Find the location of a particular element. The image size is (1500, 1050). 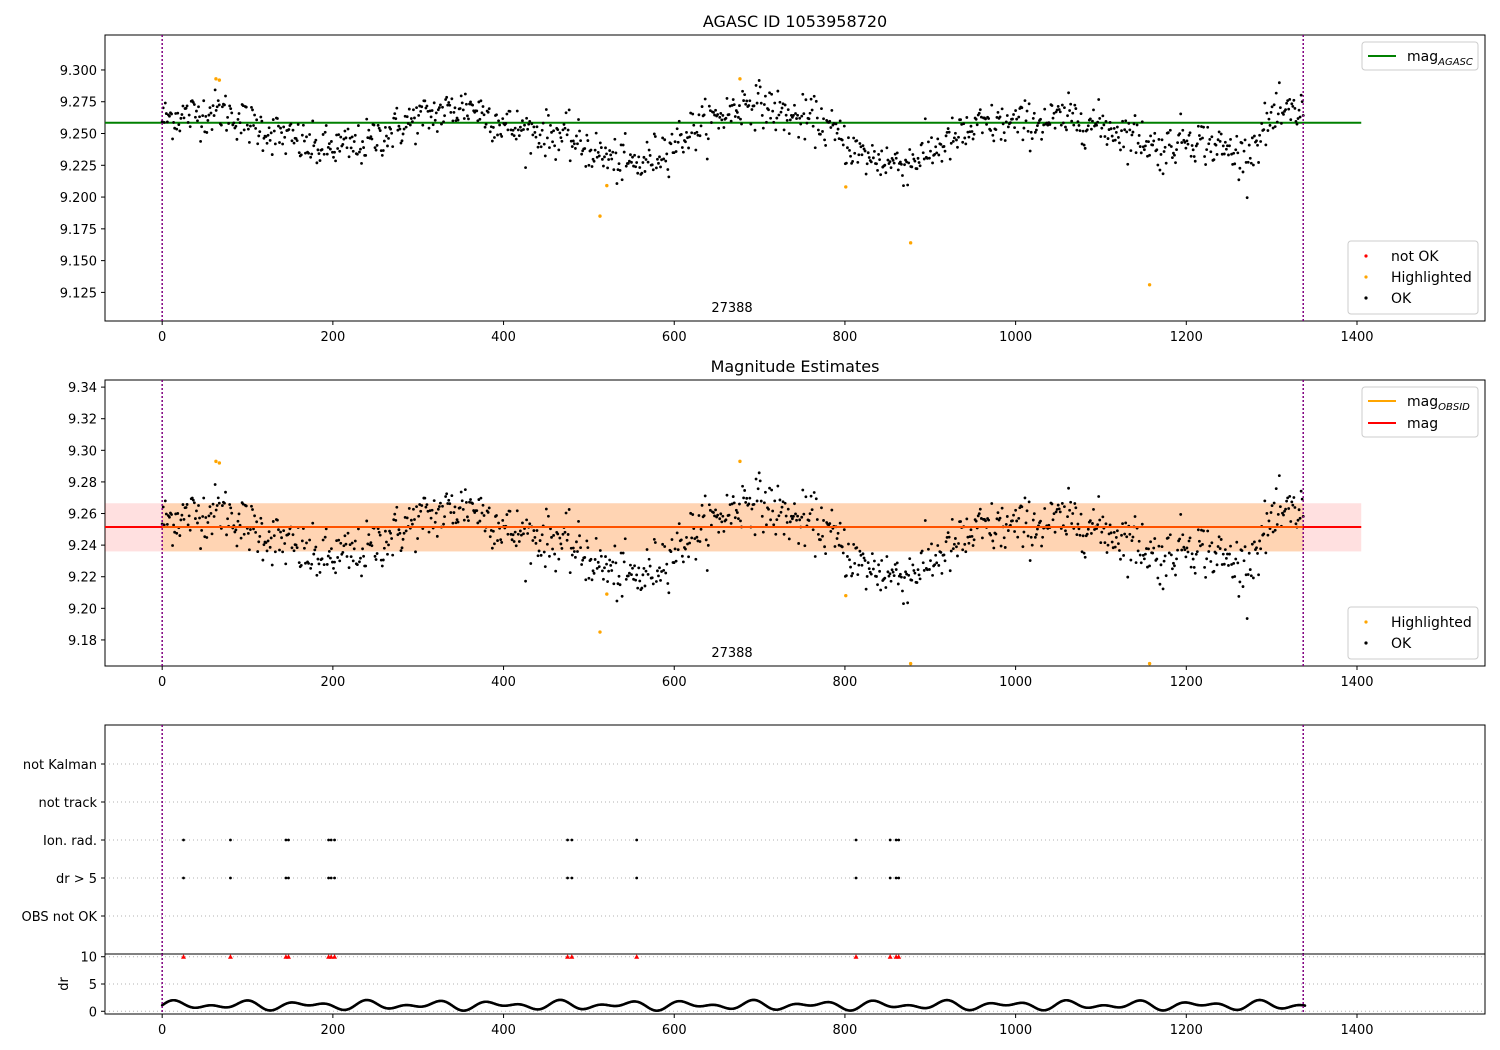

y-tick-label: 9.30 is located at coordinates (82, 451).